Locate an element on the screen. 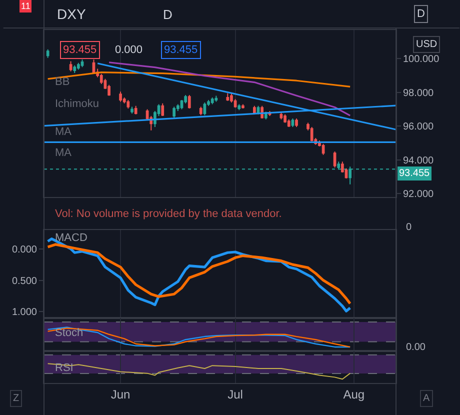  chart-title: RSI is located at coordinates (64, 368).